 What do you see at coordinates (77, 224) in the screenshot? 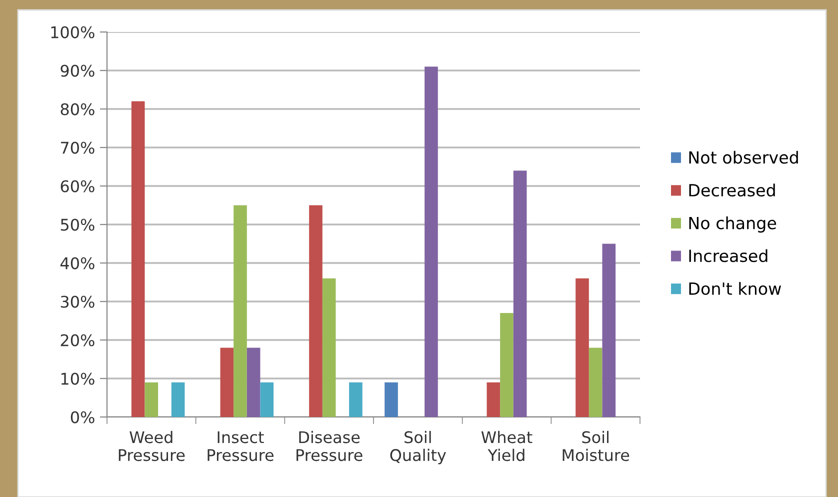
I see `y-tick-label: 50%` at bounding box center [77, 224].